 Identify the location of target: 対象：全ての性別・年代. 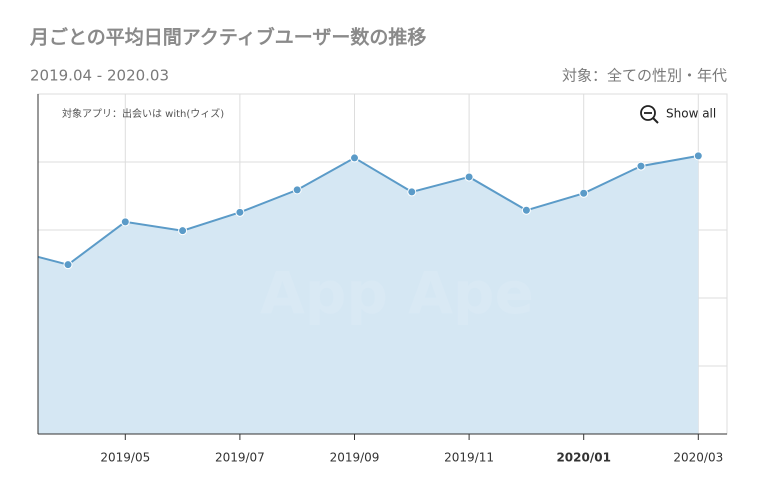
(644, 76).